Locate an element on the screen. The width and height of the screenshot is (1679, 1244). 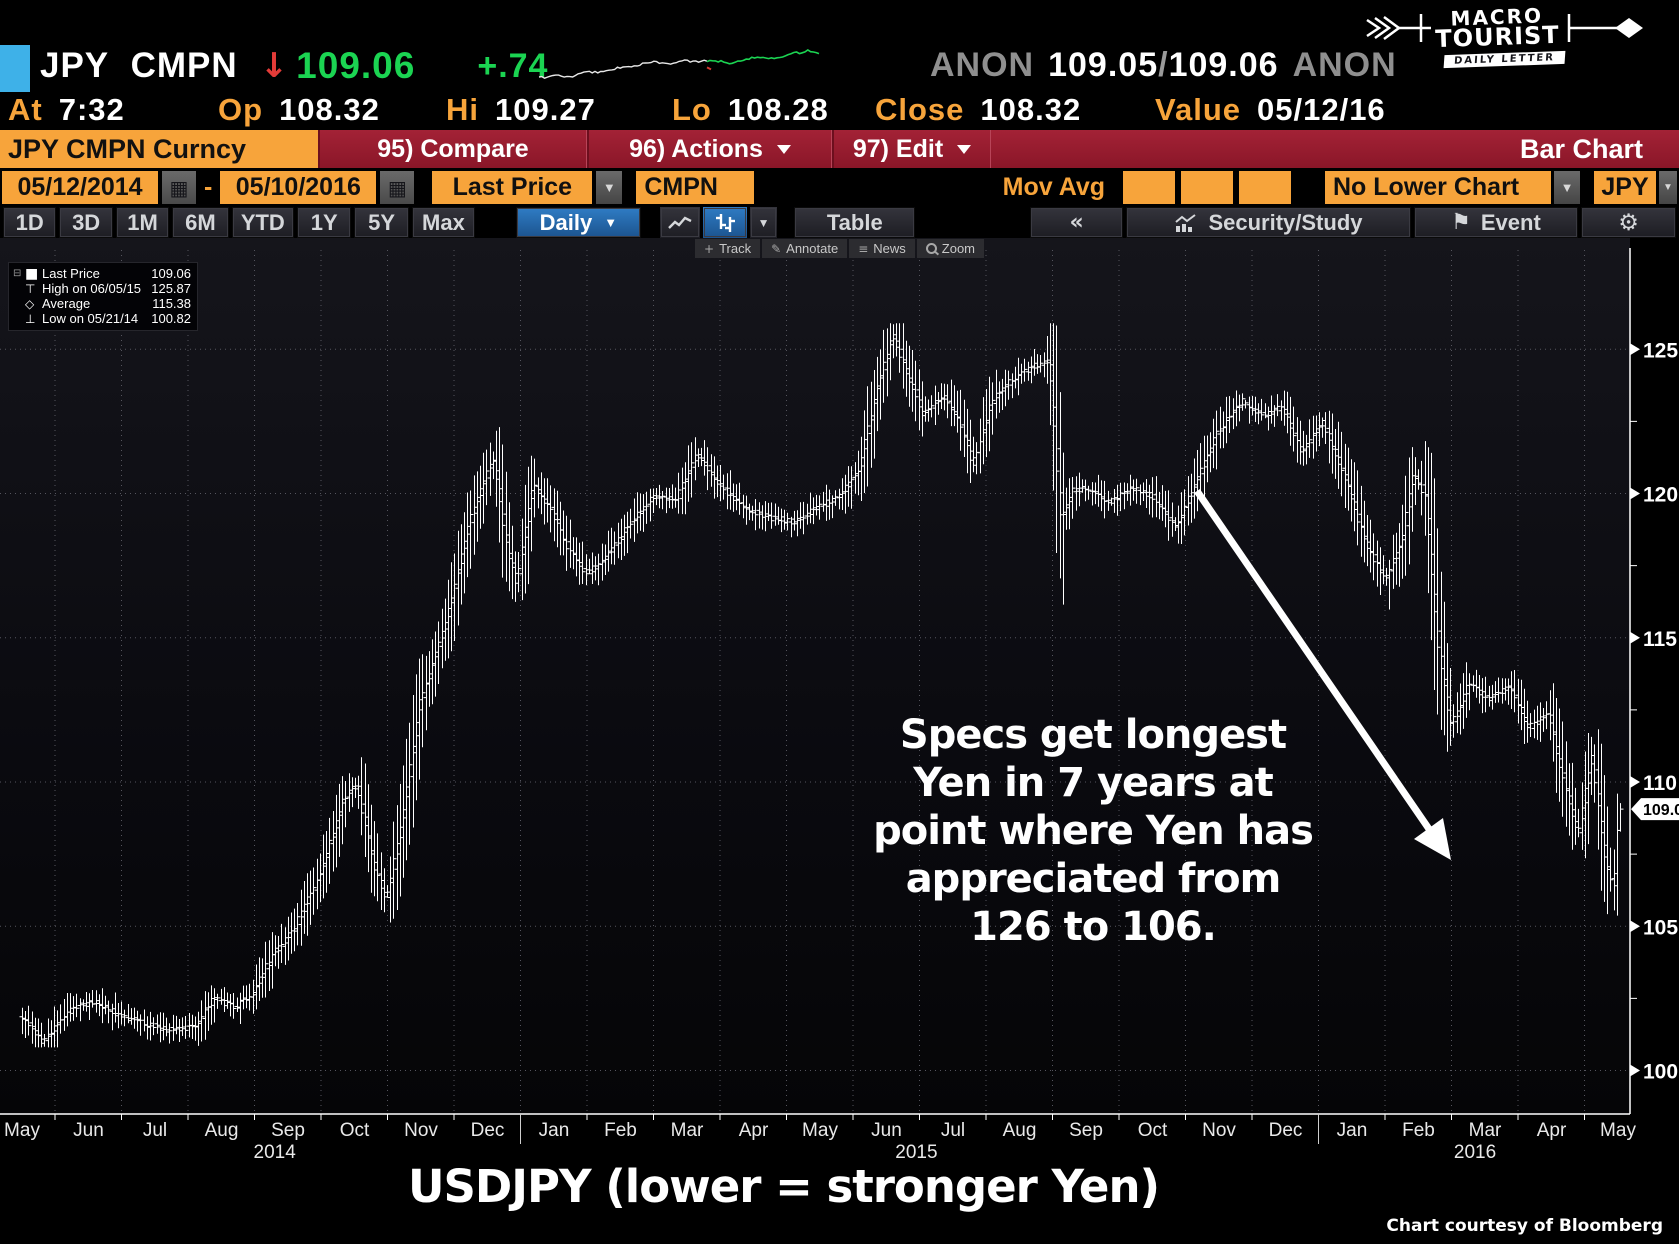
logo-text: MACRO TOURIST is located at coordinates (1497, 28).